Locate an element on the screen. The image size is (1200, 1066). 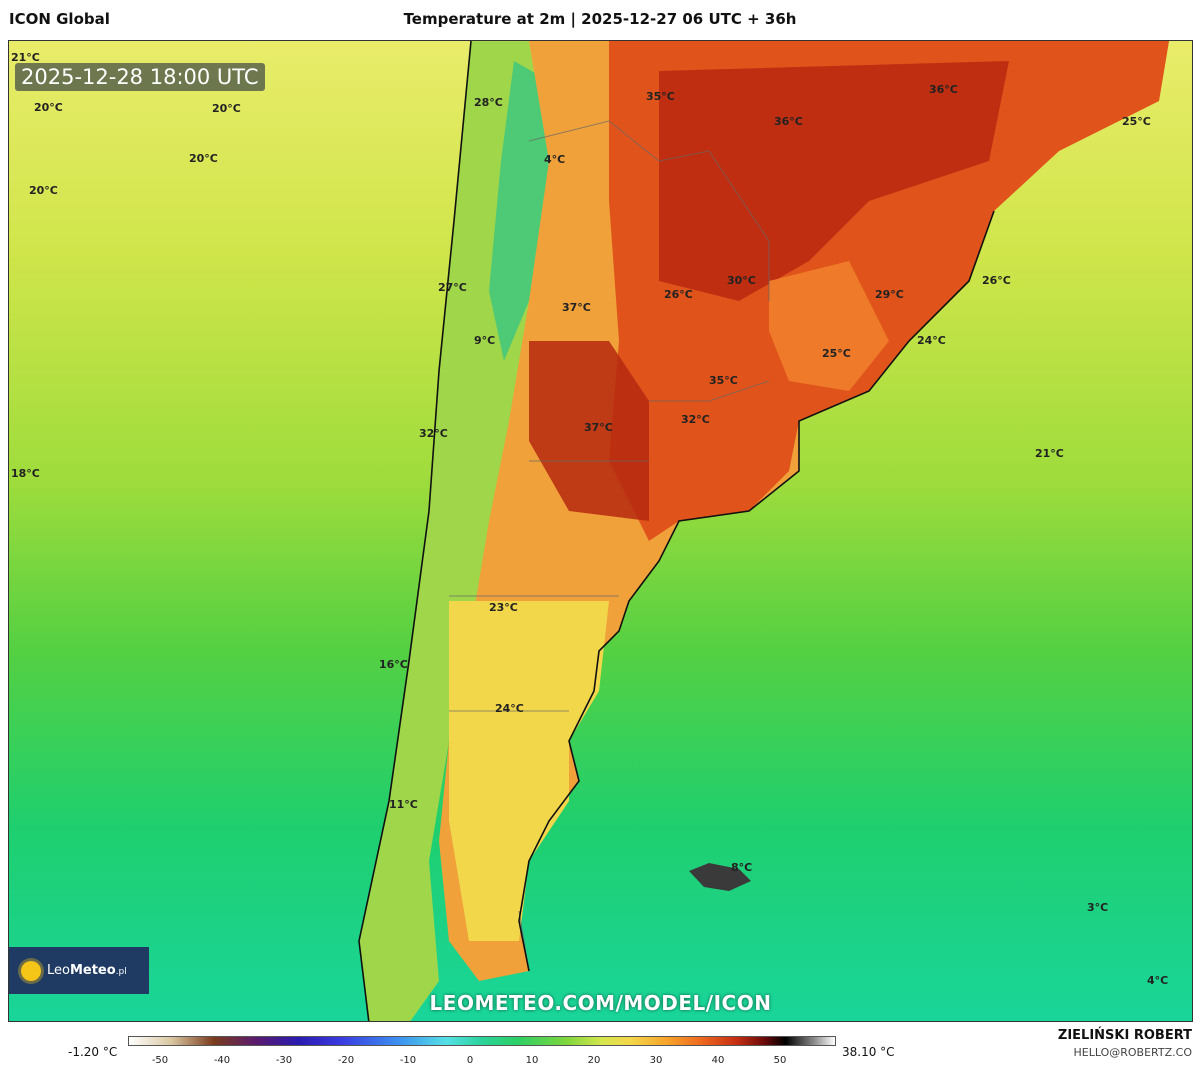
temp-label: 18°C is located at coordinates (25, 473).